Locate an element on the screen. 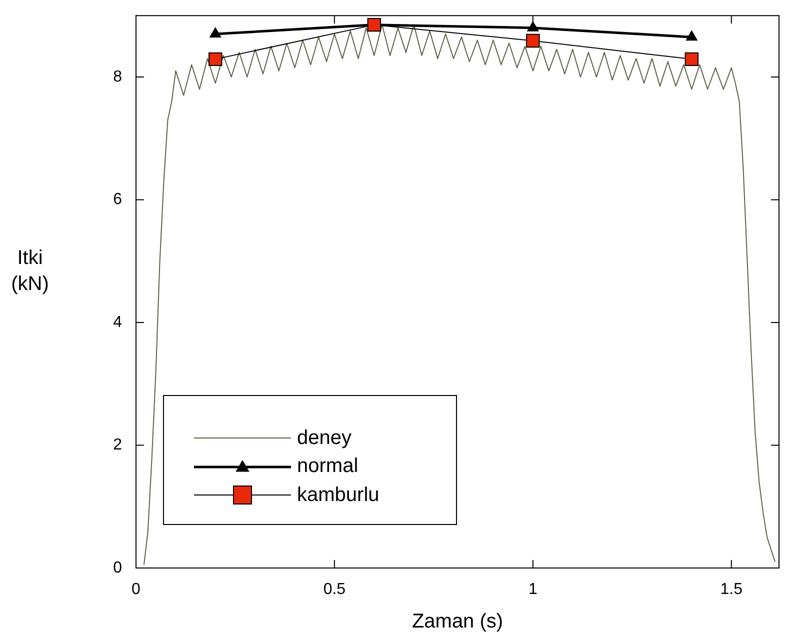  legend-label: normal is located at coordinates (327, 466).